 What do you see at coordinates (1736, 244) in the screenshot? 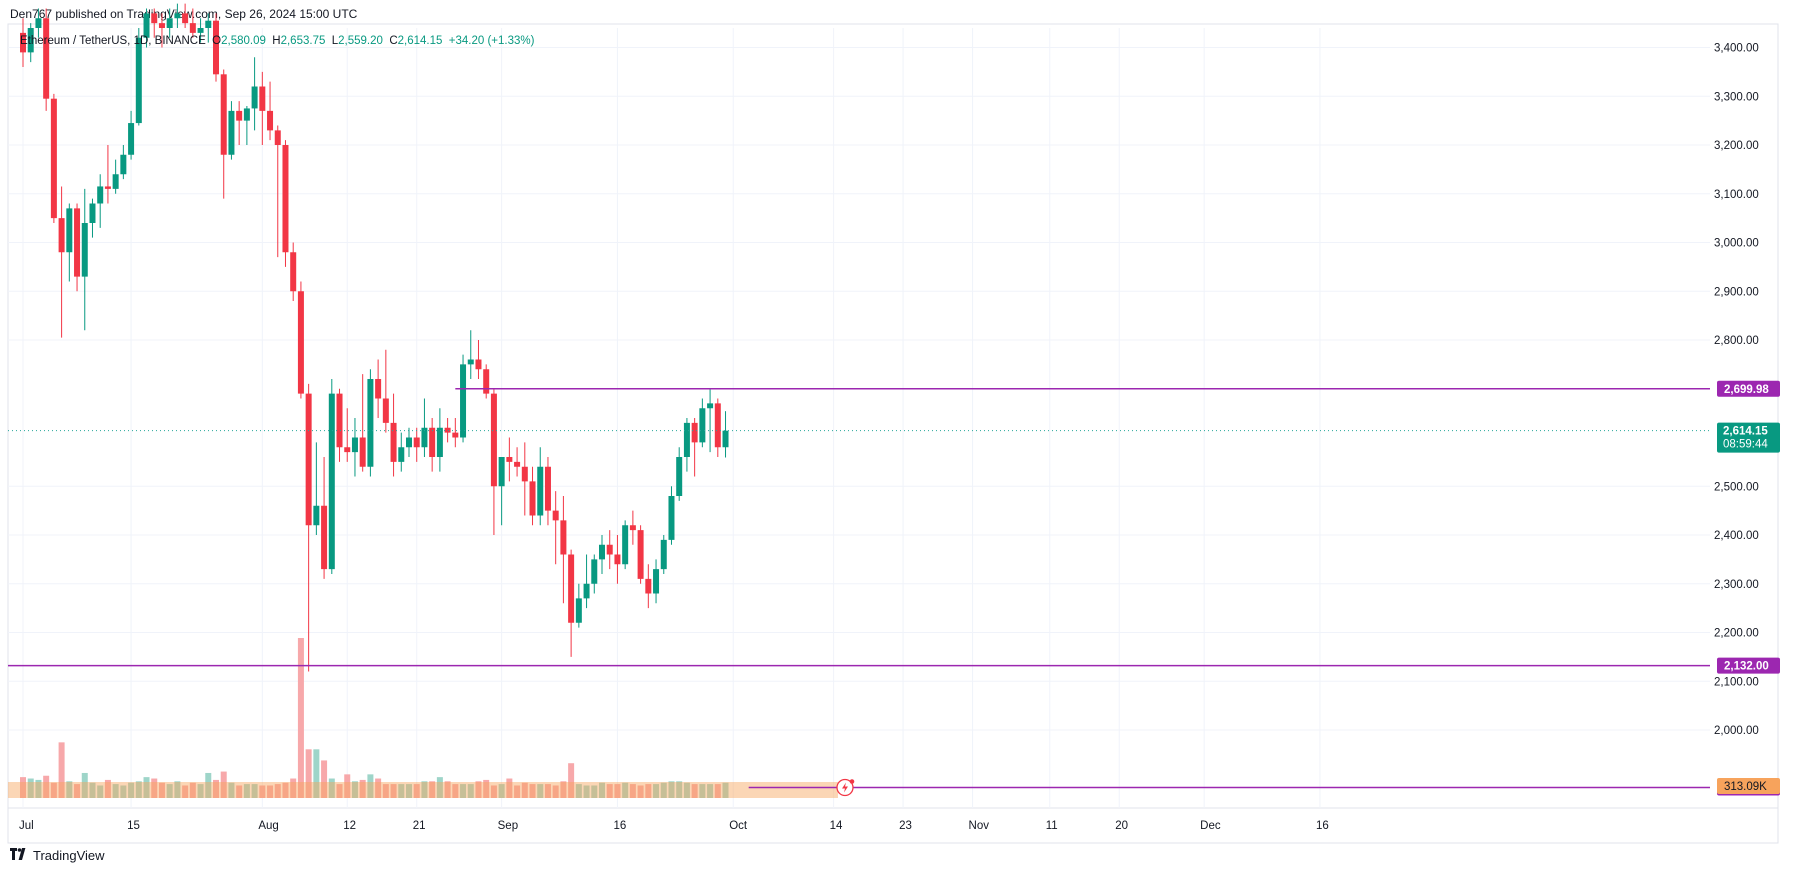
I see `y-tick-label: 3,000.00` at bounding box center [1736, 244].